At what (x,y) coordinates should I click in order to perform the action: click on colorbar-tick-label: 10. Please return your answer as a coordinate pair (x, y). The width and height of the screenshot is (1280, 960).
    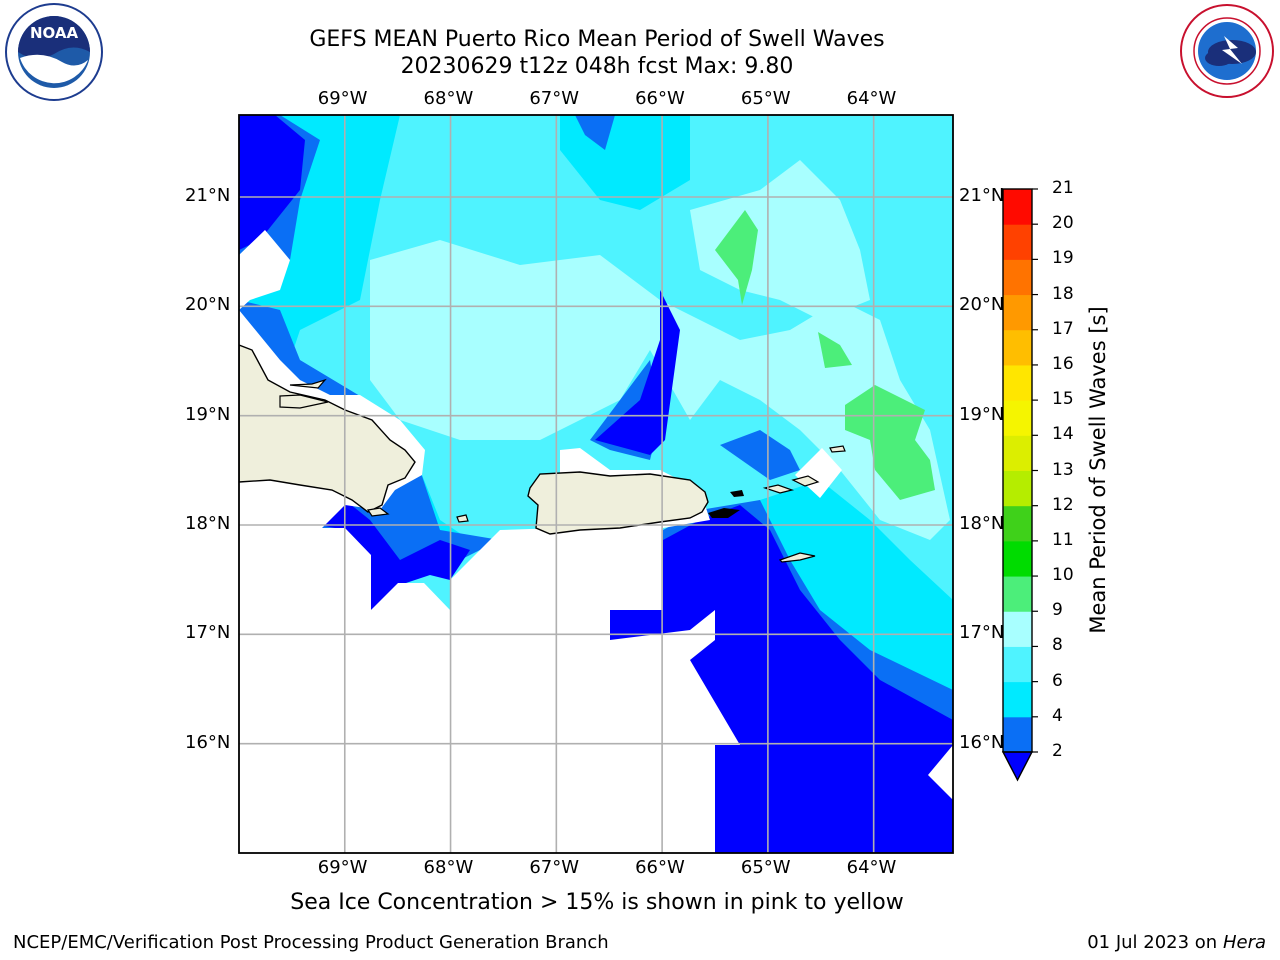
    Looking at the image, I should click on (1063, 575).